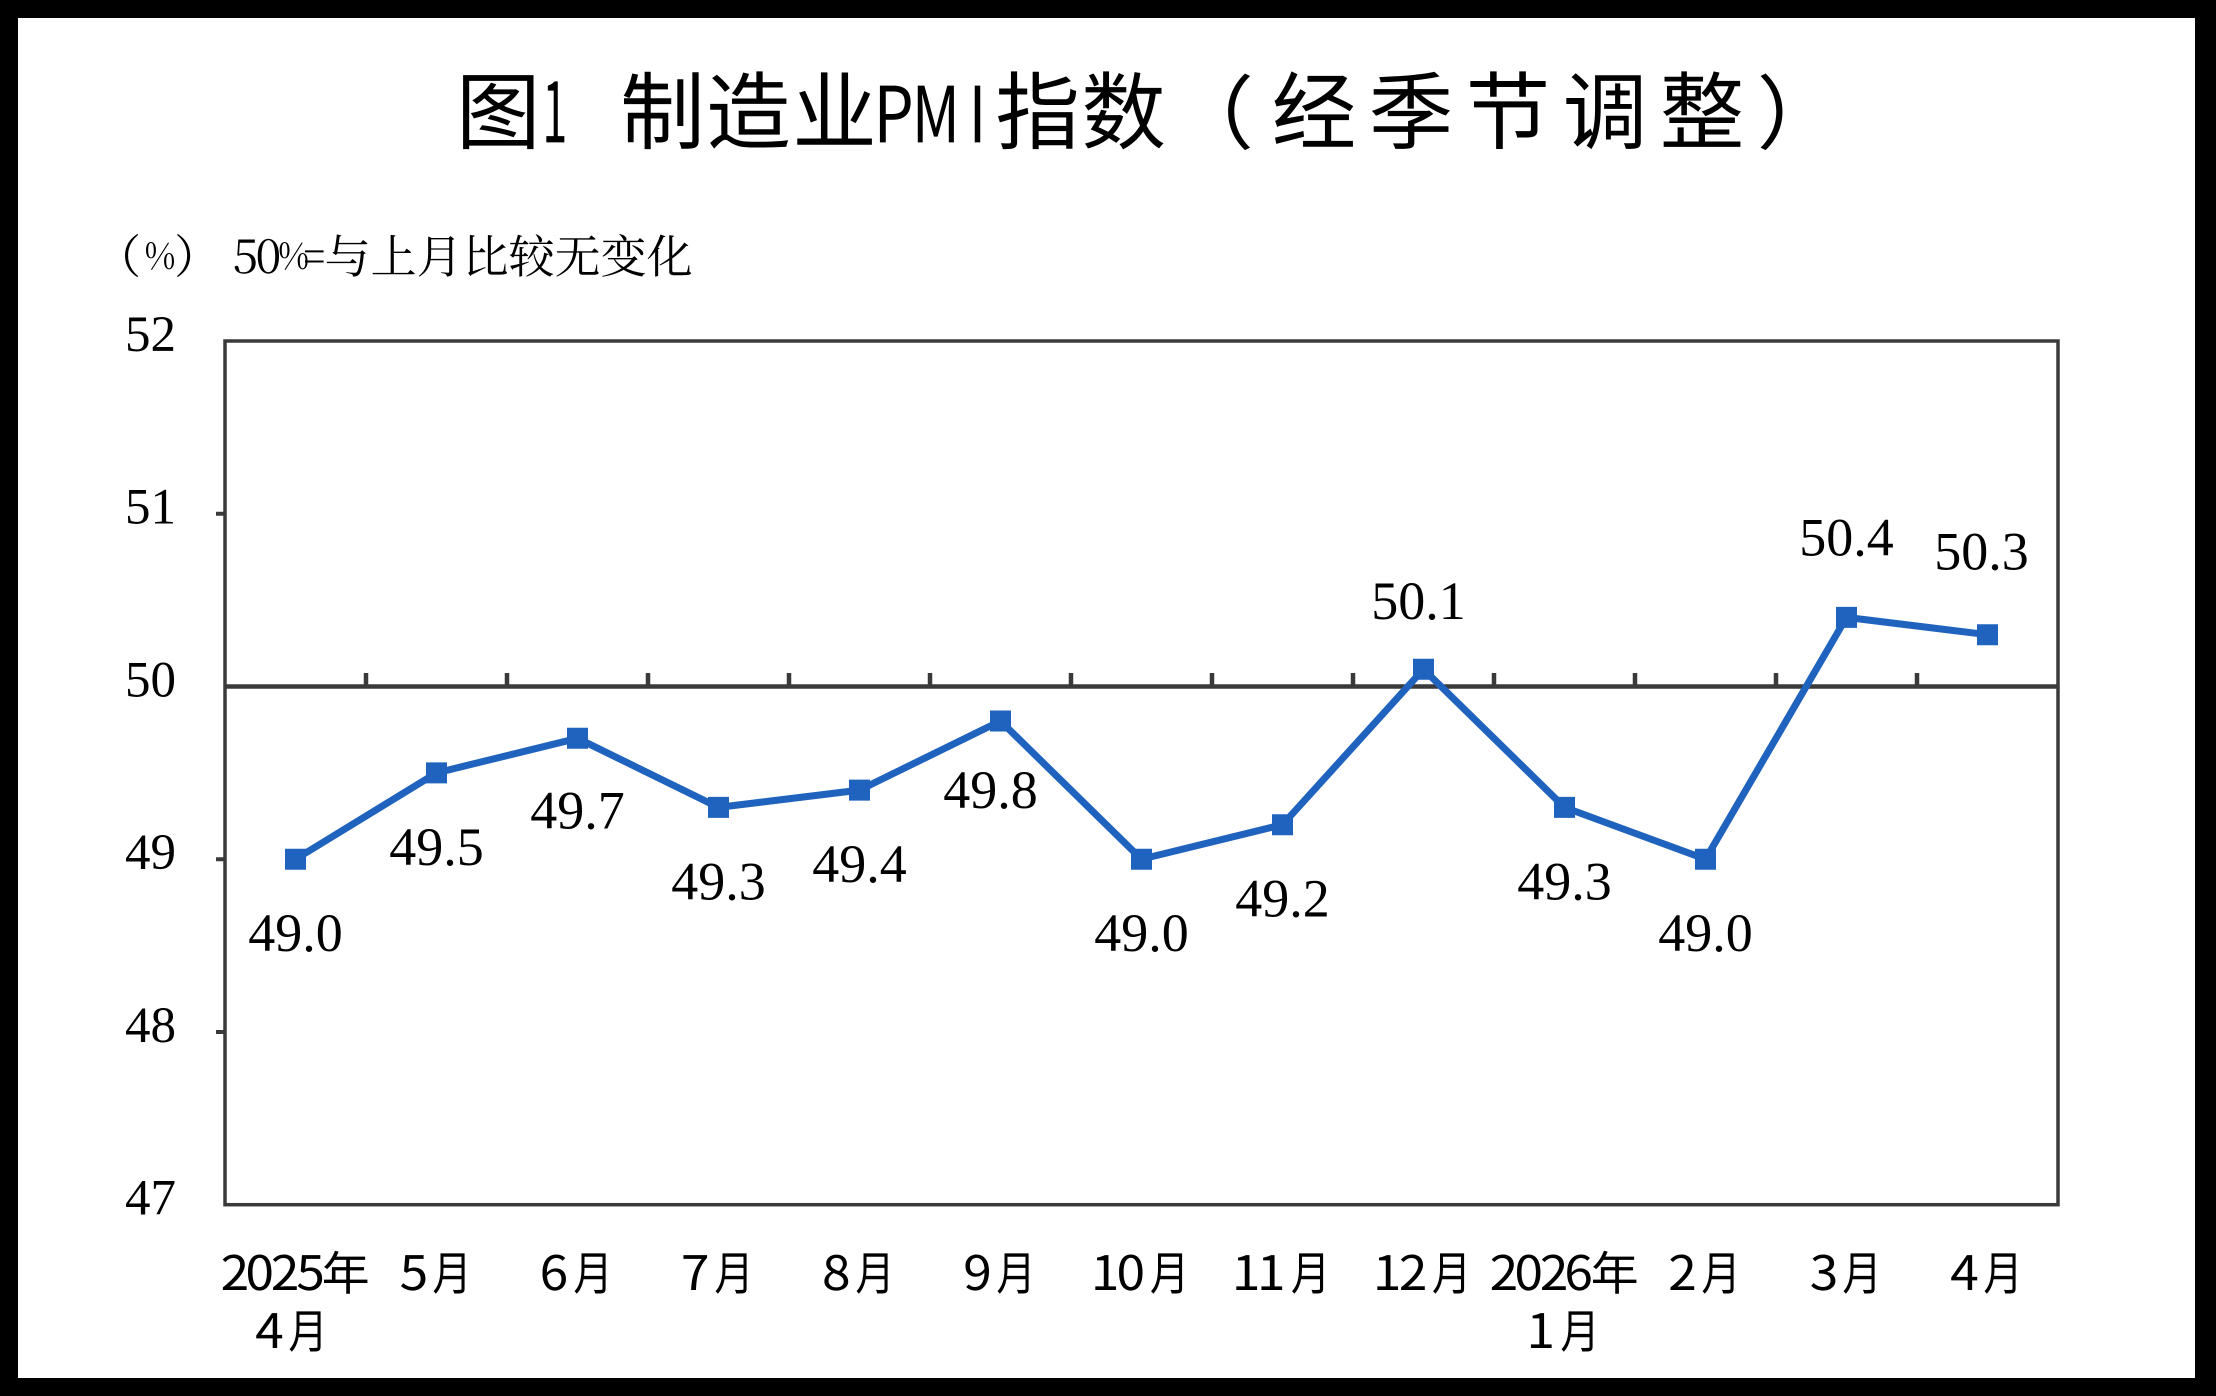  Describe the element at coordinates (1981, 552) in the screenshot. I see `svg-text: 50.3` at that location.